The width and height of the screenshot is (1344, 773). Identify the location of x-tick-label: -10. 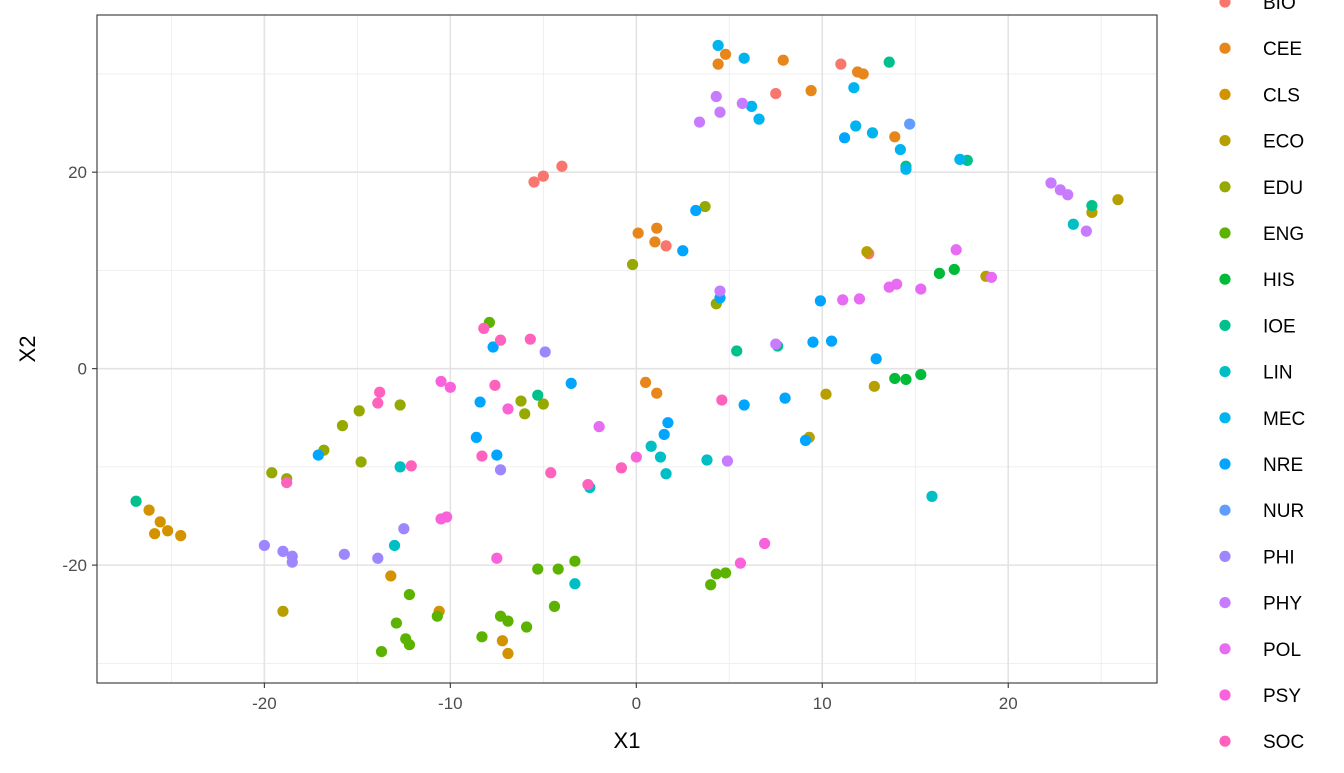
(450, 703).